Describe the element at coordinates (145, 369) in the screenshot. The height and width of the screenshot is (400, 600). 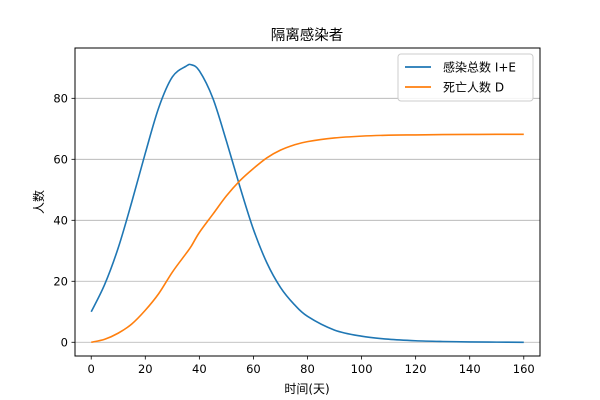
I see `x-tick-label-20: 20` at that location.